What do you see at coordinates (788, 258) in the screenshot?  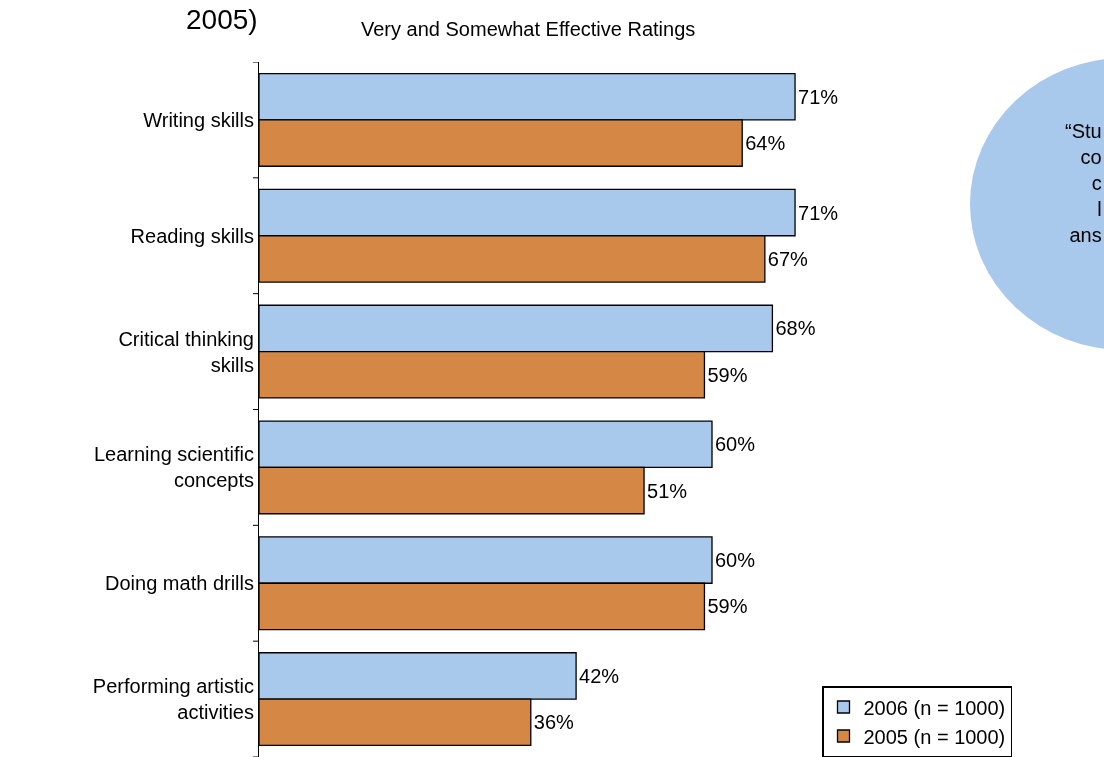 I see `data-label: 67%` at bounding box center [788, 258].